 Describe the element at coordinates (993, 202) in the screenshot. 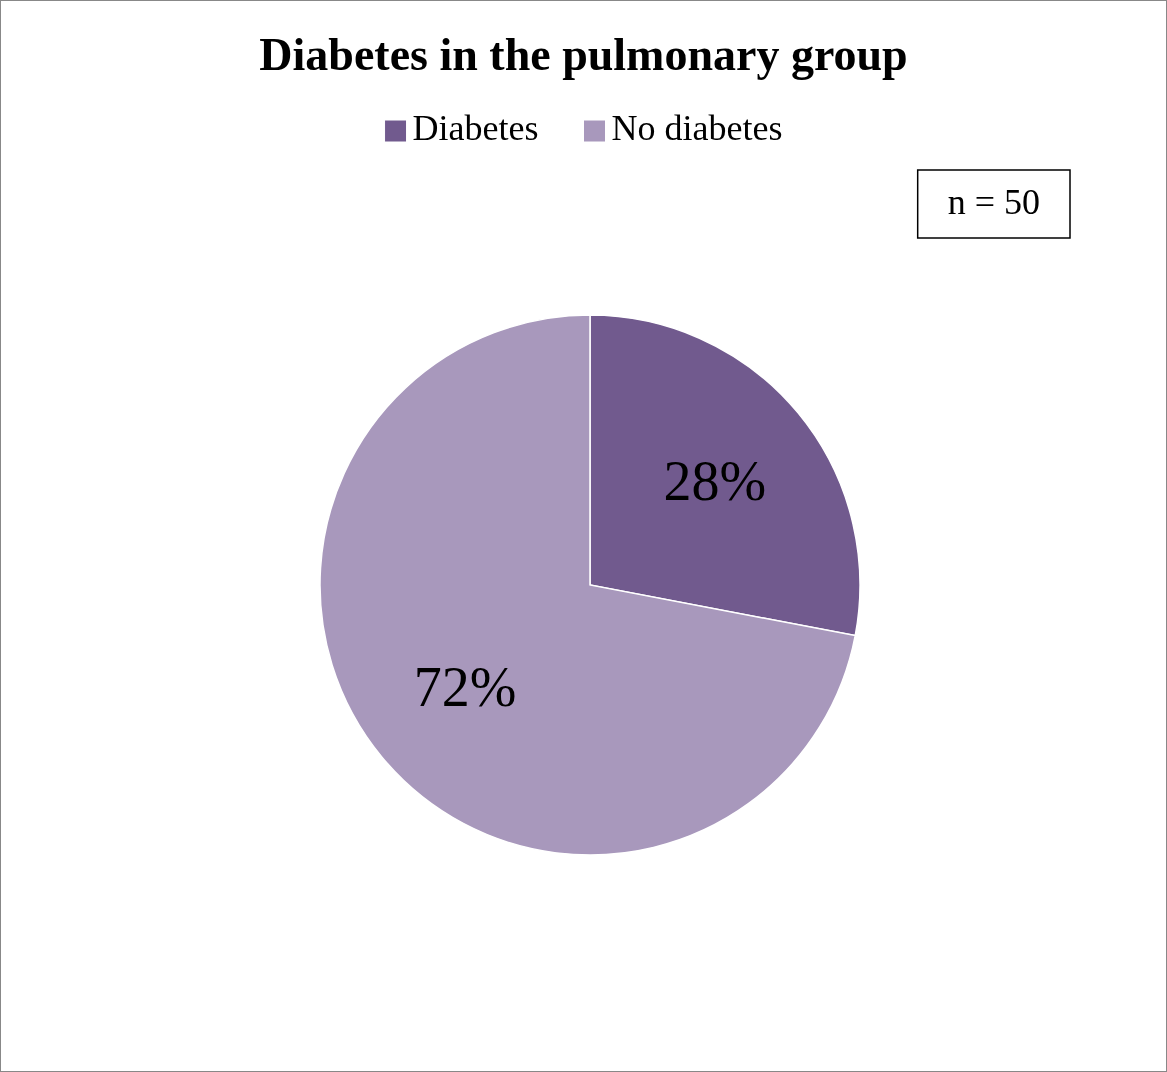

I see `text: n = 50` at that location.